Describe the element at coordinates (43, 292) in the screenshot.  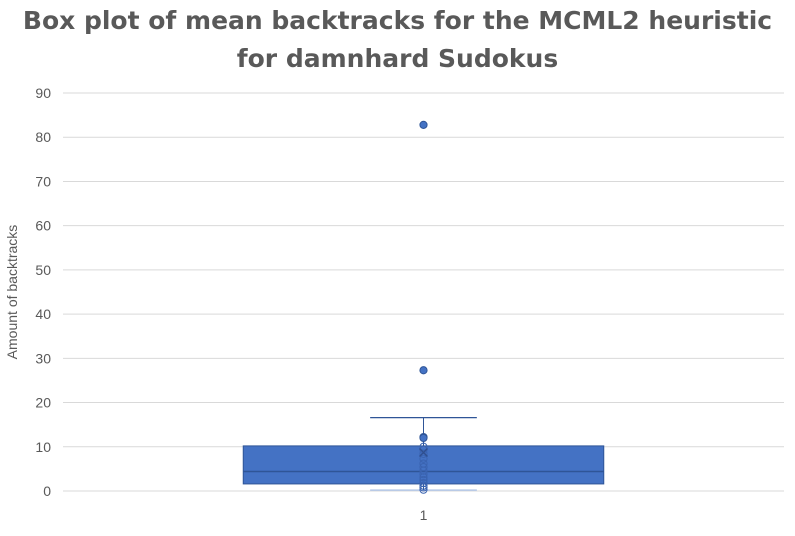
I see `y-tick-labels: 0 10 20 30 40 50 60 70 80 90` at that location.